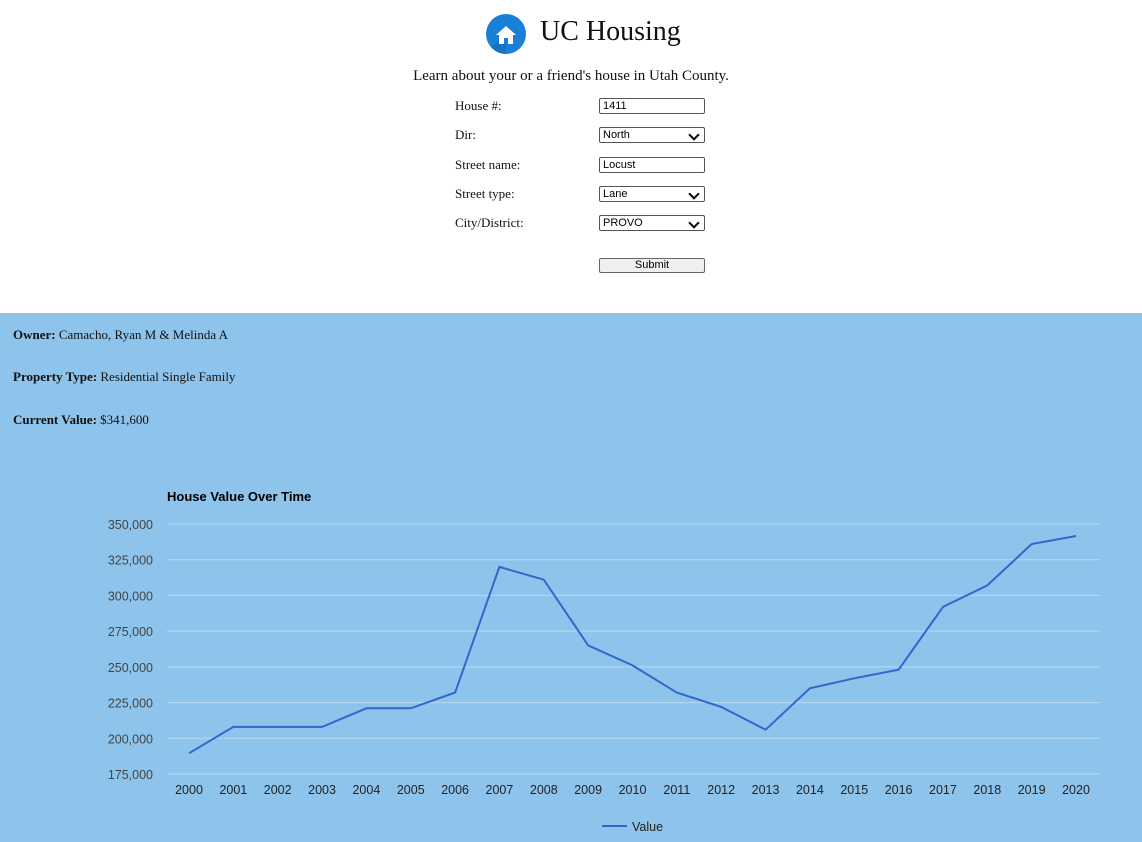 The width and height of the screenshot is (1142, 842). What do you see at coordinates (943, 790) in the screenshot?
I see `x-tick-label: 2017` at bounding box center [943, 790].